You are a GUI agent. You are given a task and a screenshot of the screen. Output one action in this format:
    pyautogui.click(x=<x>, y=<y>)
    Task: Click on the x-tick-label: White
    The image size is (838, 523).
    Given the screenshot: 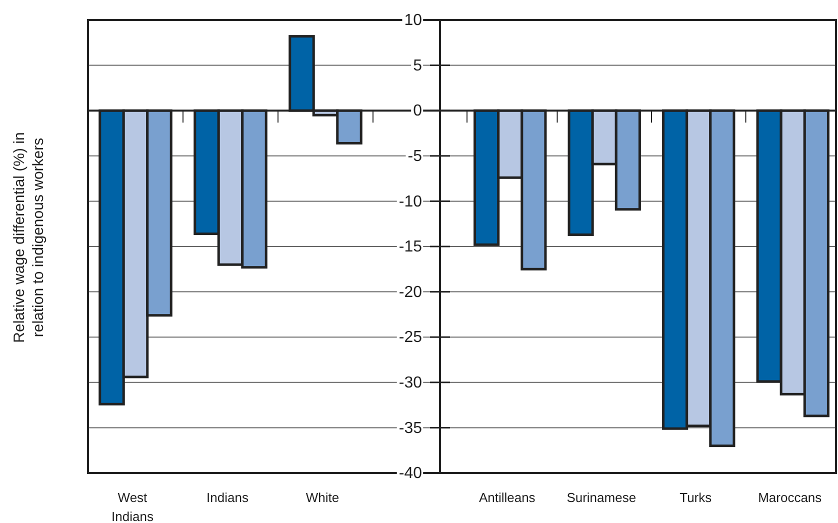 What is the action you would take?
    pyautogui.click(x=323, y=497)
    